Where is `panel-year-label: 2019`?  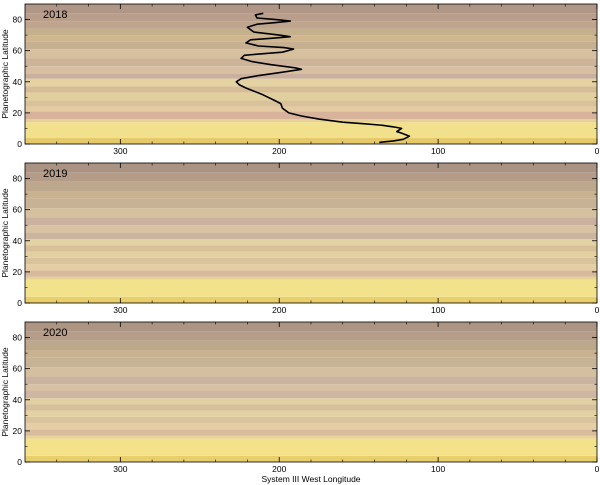
panel-year-label: 2019 is located at coordinates (55, 174).